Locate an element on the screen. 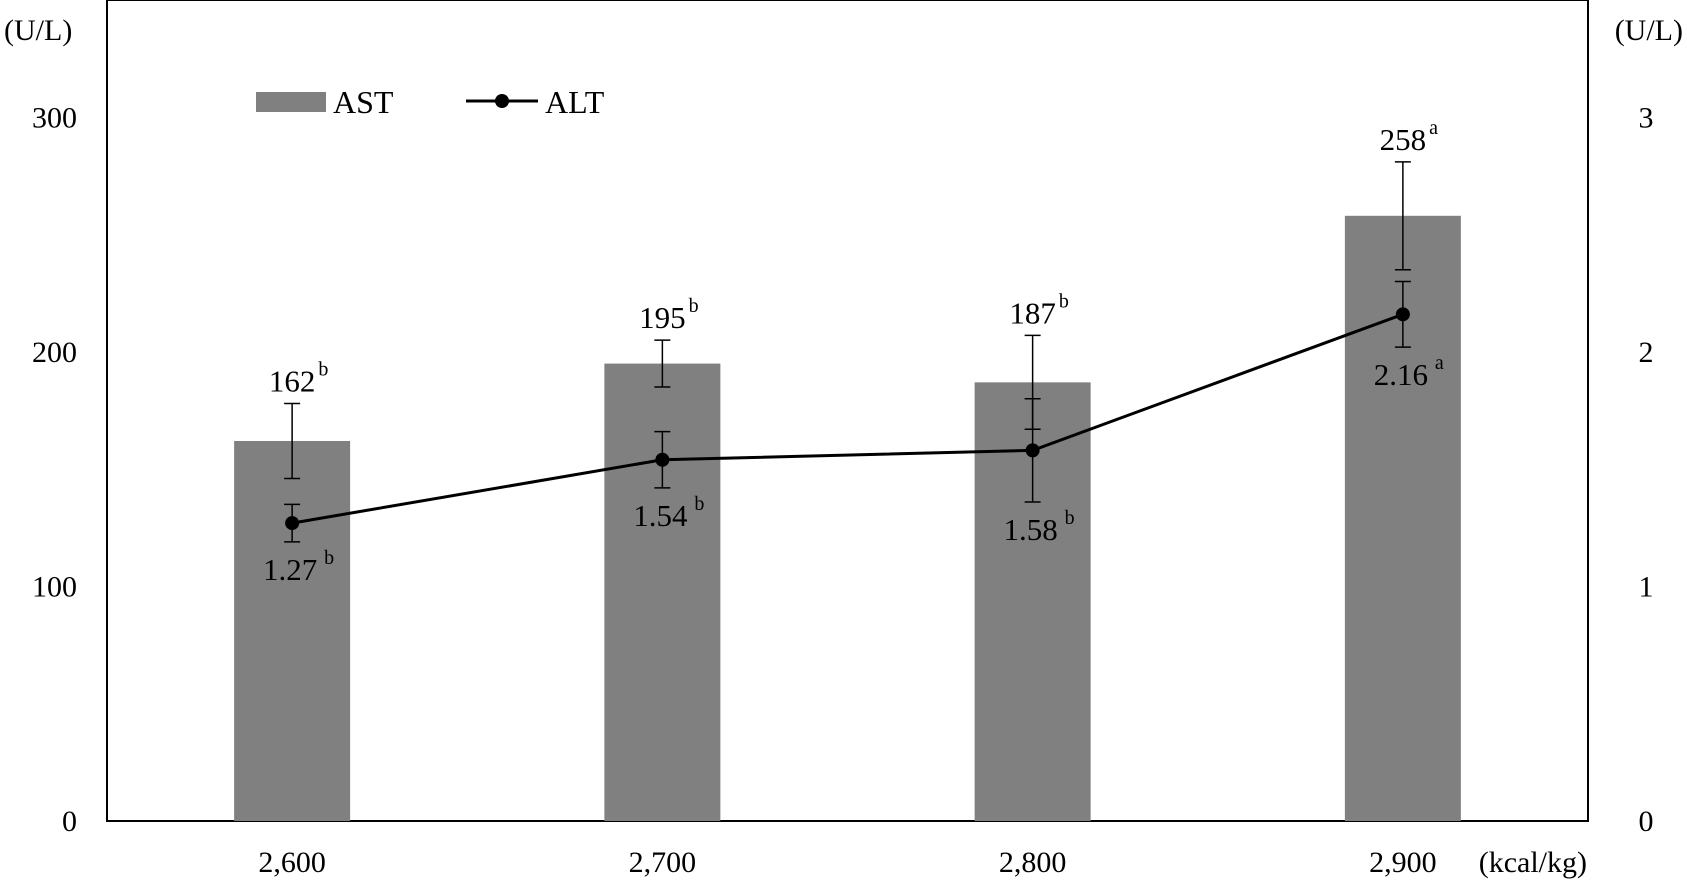 This screenshot has height=883, width=1687. ast-data-label-1: 195 is located at coordinates (662, 317).